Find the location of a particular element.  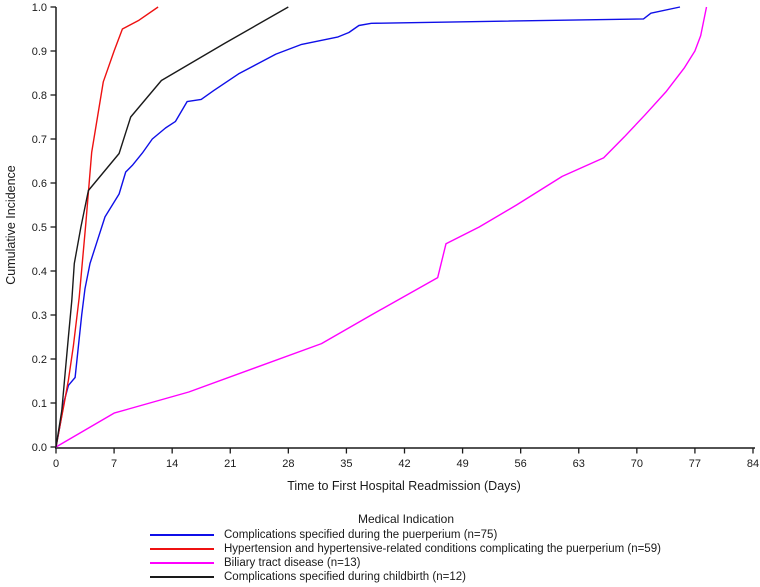

x-tick-label: 14 is located at coordinates (172, 464).